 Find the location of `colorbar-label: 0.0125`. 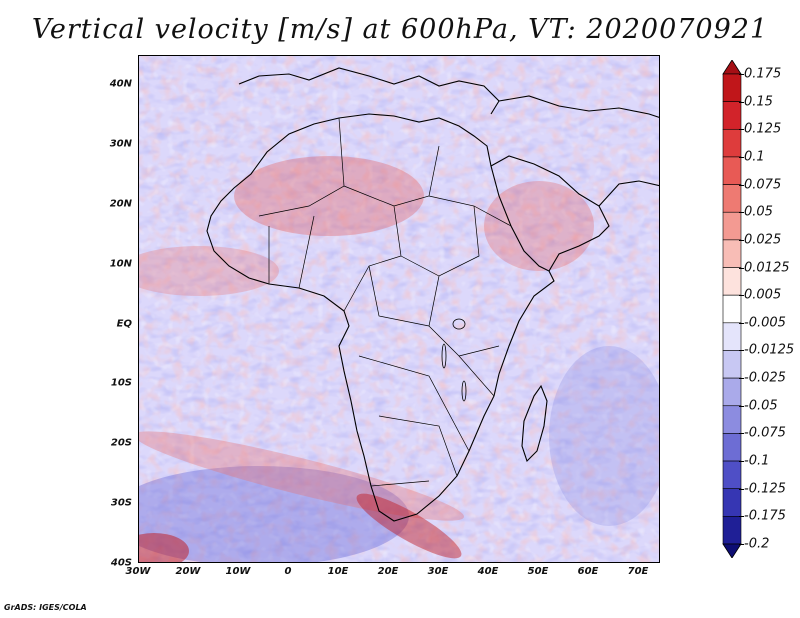

colorbar-label: 0.0125 is located at coordinates (767, 268).